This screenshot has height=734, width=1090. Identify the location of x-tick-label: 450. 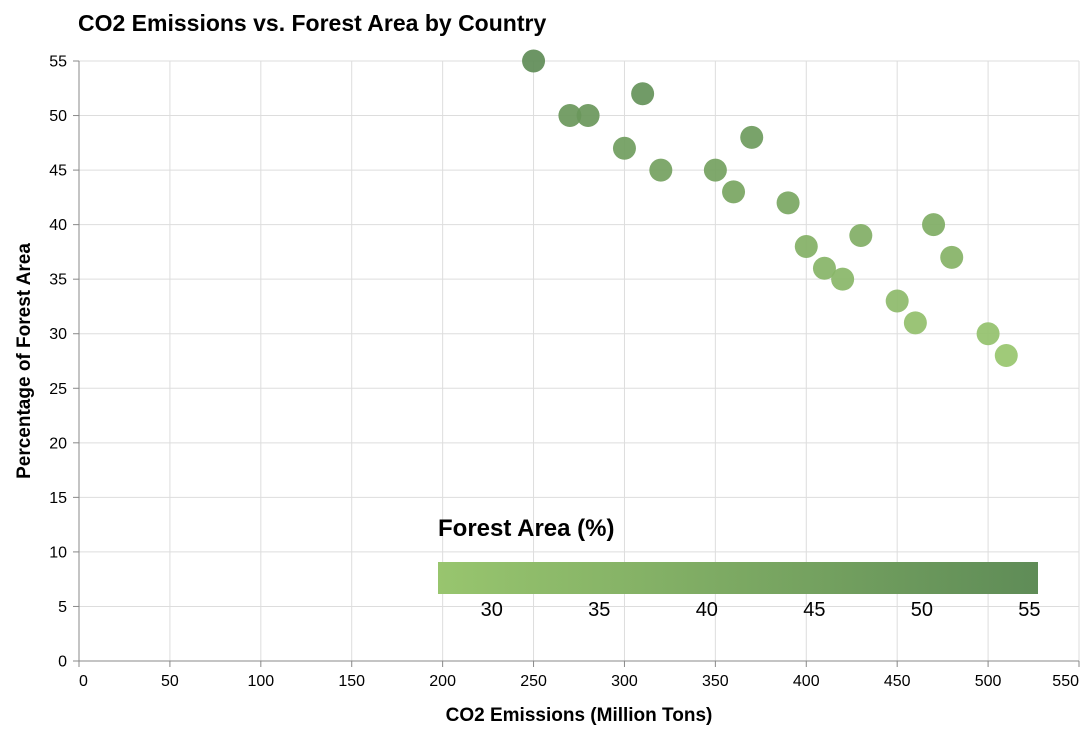
(897, 681).